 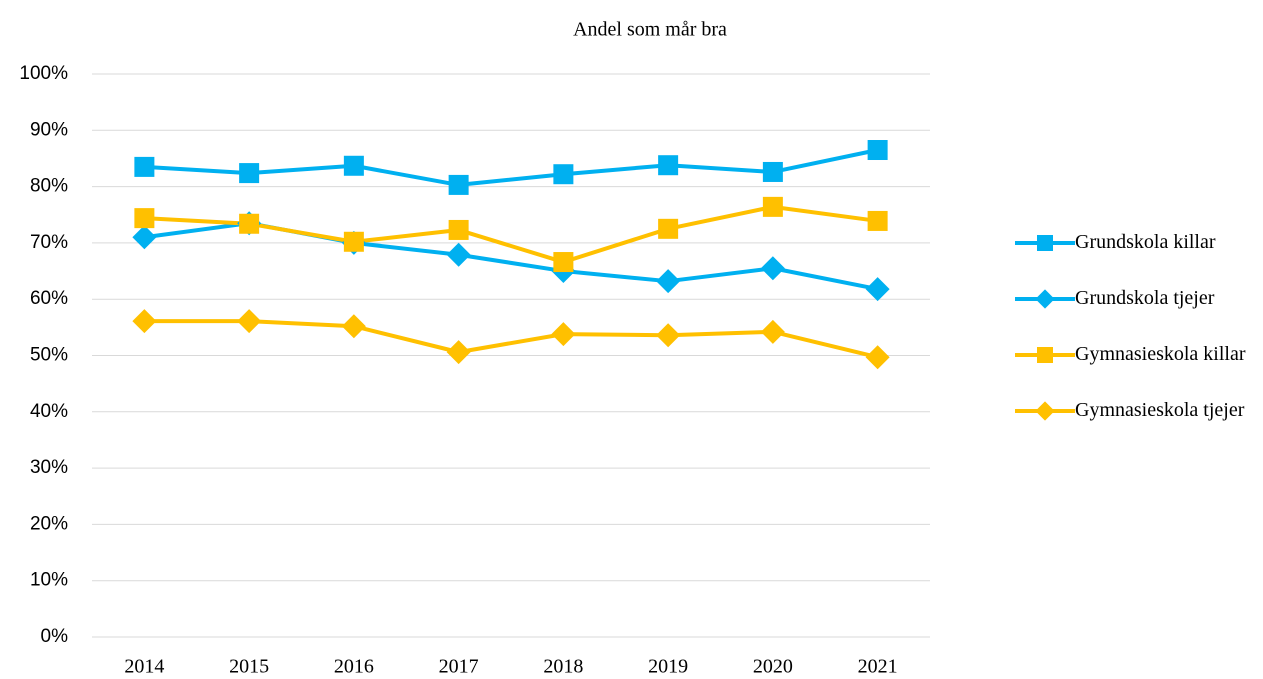 What do you see at coordinates (49, 411) in the screenshot?
I see `y-tick-label: 40%` at bounding box center [49, 411].